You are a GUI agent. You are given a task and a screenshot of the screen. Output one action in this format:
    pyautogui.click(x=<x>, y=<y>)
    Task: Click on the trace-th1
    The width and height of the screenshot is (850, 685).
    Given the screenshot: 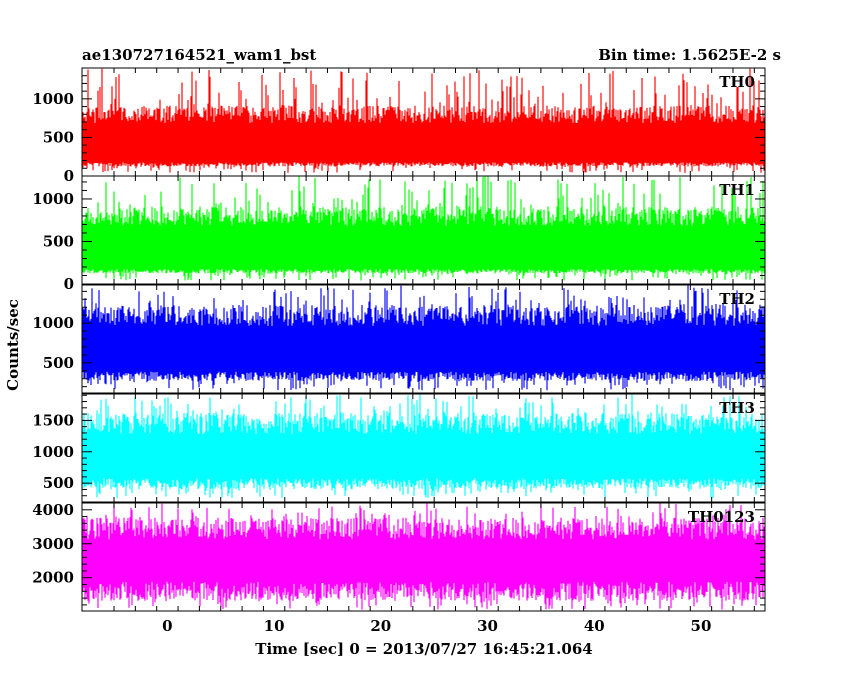 What is the action you would take?
    pyautogui.click(x=423, y=228)
    